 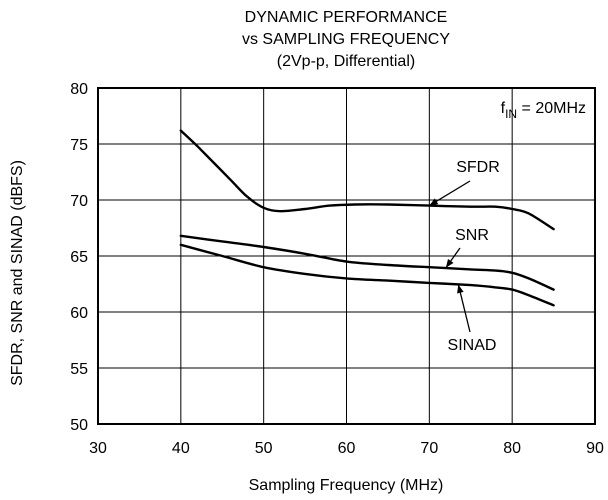 I want to click on chart-title-line: vs SAMPLING FREQUENCY, so click(x=346, y=39).